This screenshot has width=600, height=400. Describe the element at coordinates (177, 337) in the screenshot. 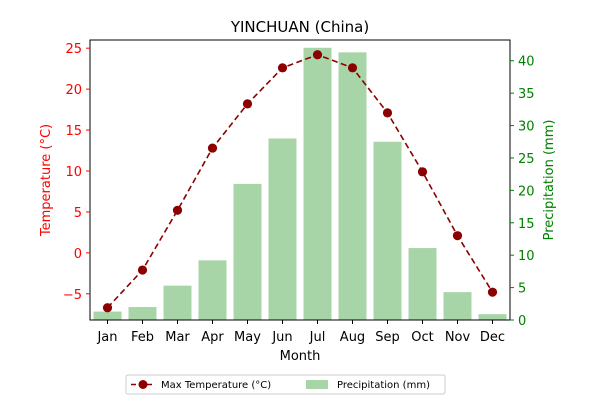

I see `x-tick-label-mar: Mar` at that location.